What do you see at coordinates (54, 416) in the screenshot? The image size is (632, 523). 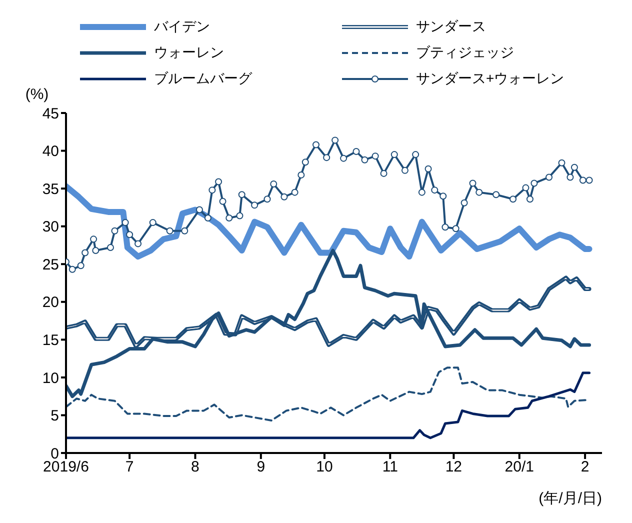 I see `y-tick-label: 5` at bounding box center [54, 416].